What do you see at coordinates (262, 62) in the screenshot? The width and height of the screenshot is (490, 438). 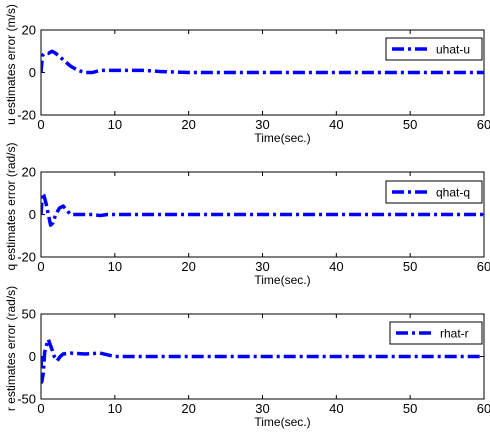 I see `series-line-uhat-u` at bounding box center [262, 62].